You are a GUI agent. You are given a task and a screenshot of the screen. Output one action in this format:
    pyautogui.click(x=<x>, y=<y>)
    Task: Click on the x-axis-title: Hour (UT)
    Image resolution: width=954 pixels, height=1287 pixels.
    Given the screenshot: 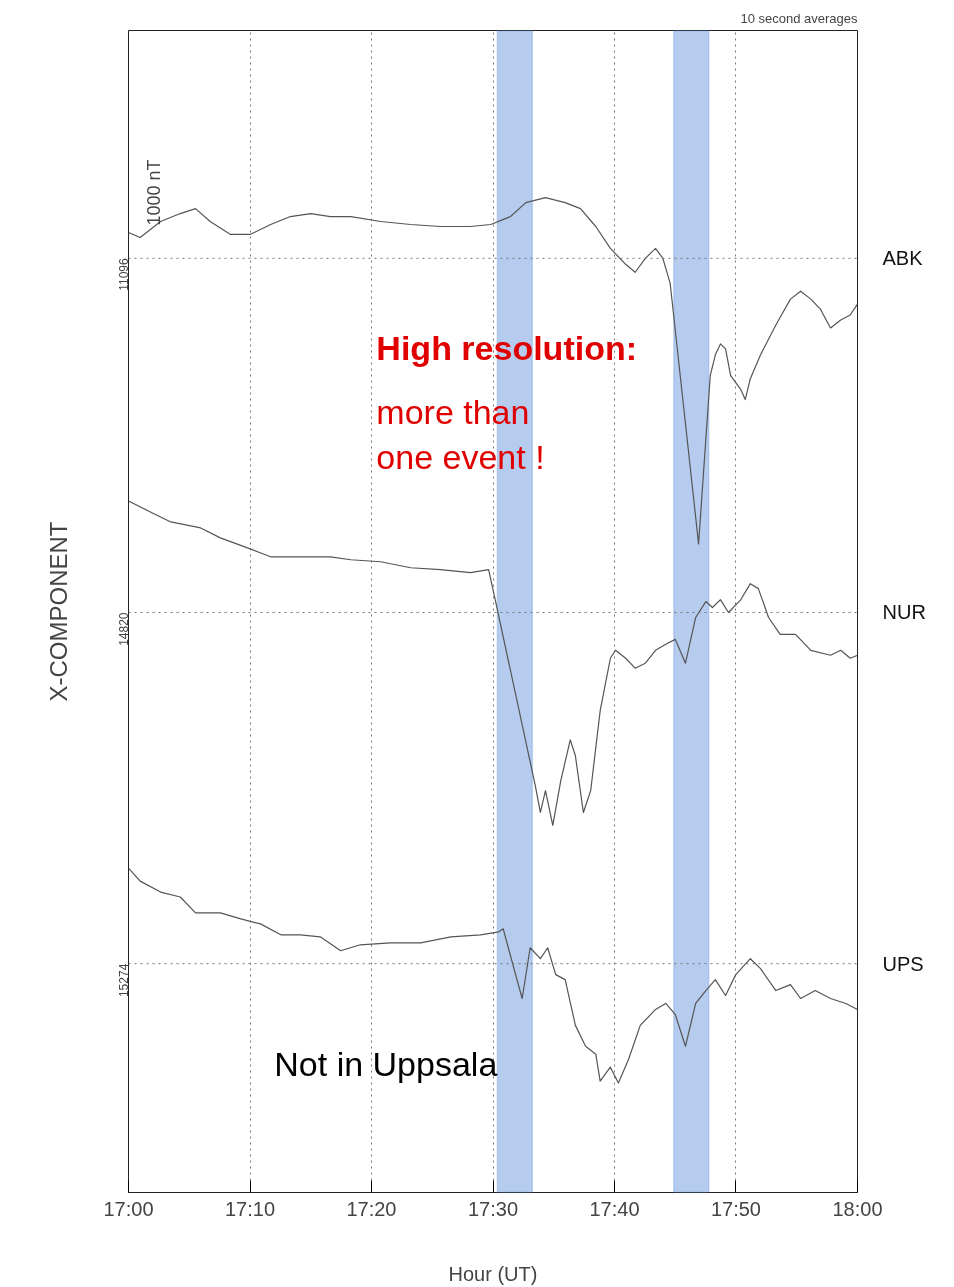 What is the action you would take?
    pyautogui.click(x=493, y=1273)
    